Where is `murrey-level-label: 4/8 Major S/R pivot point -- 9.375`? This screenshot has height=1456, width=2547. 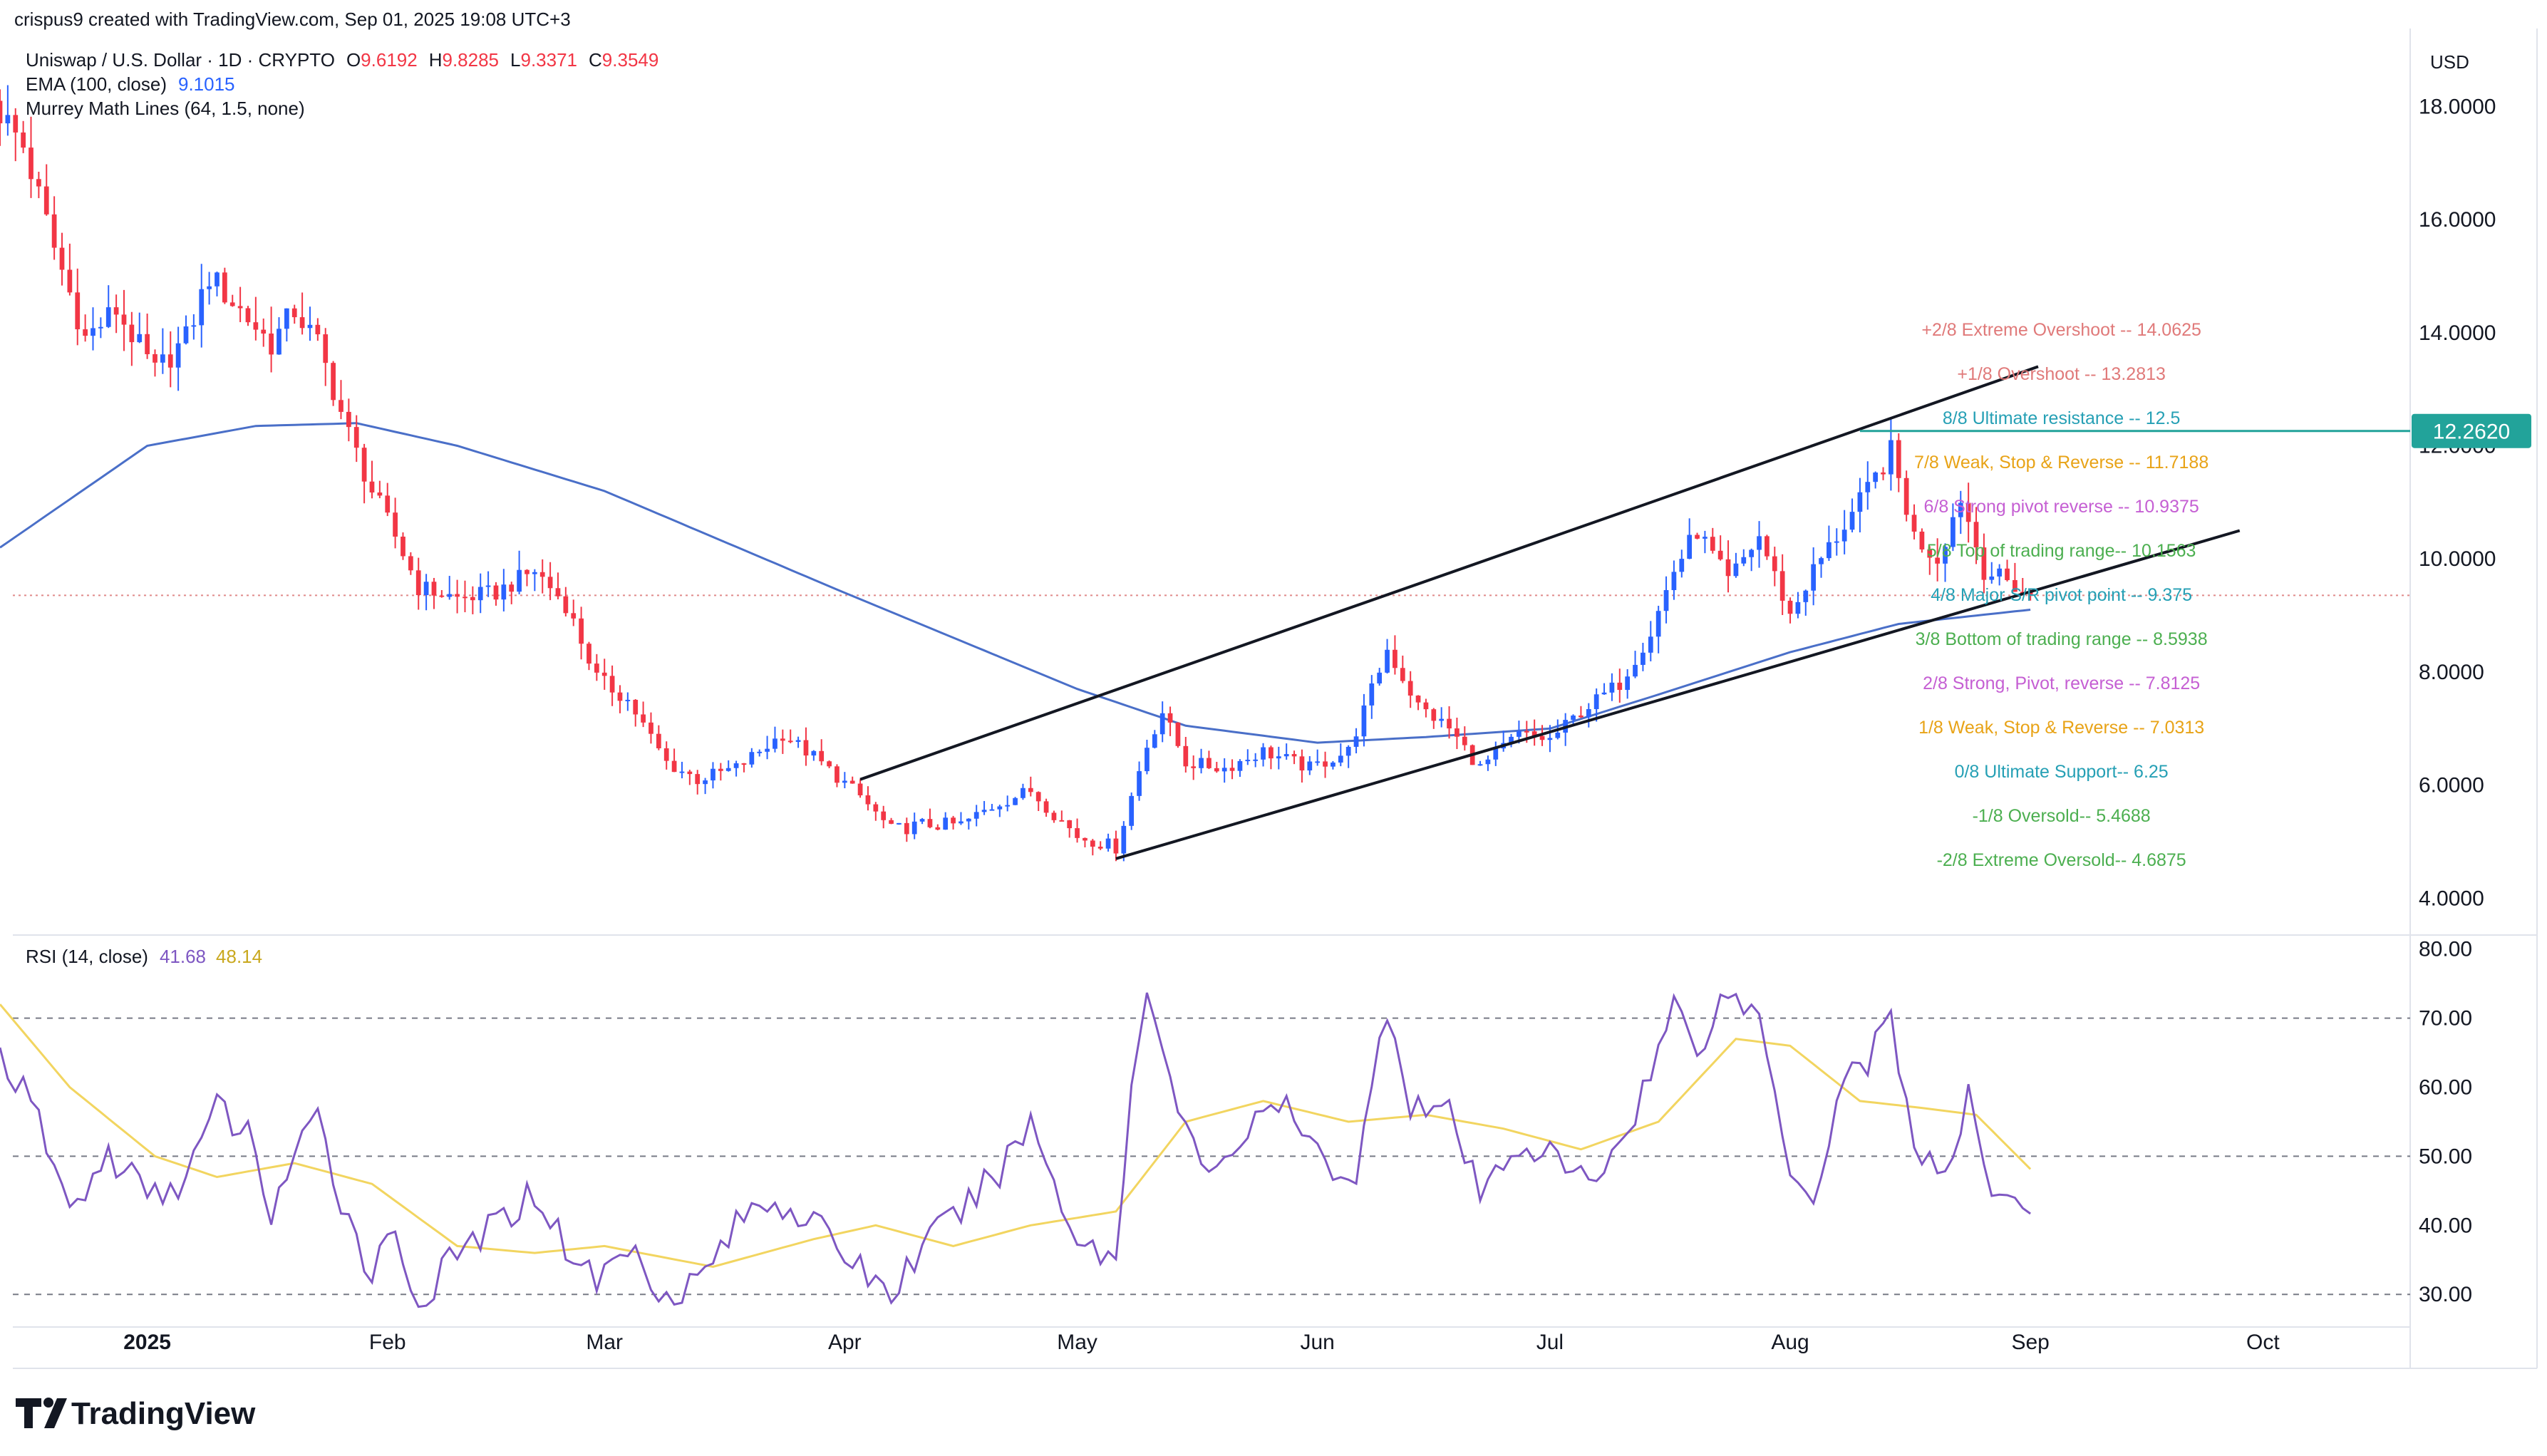 murrey-level-label: 4/8 Major S/R pivot point -- 9.375 is located at coordinates (2061, 595).